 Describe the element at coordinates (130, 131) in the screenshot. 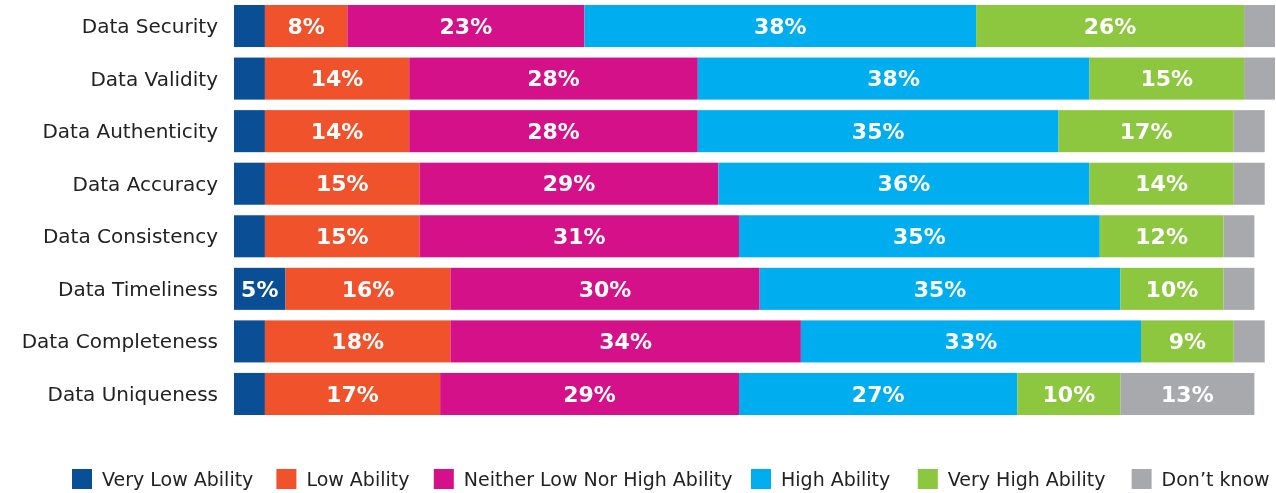

I see `y-tick-label: Data Authenticity` at that location.